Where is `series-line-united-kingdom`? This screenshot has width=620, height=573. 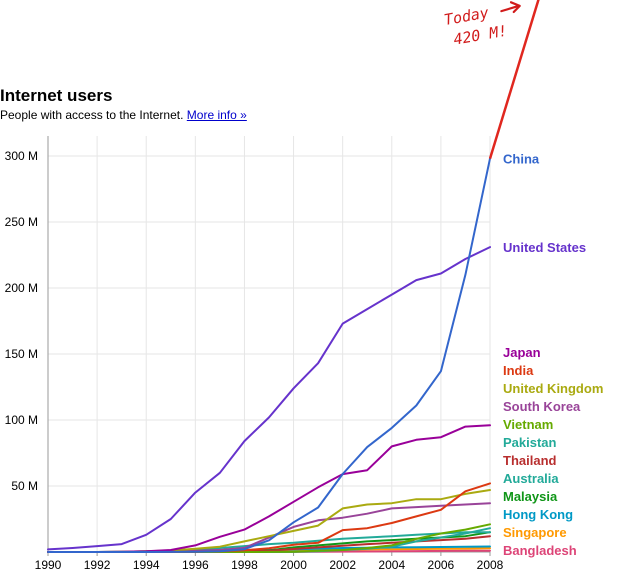 series-line-united-kingdom is located at coordinates (269, 521).